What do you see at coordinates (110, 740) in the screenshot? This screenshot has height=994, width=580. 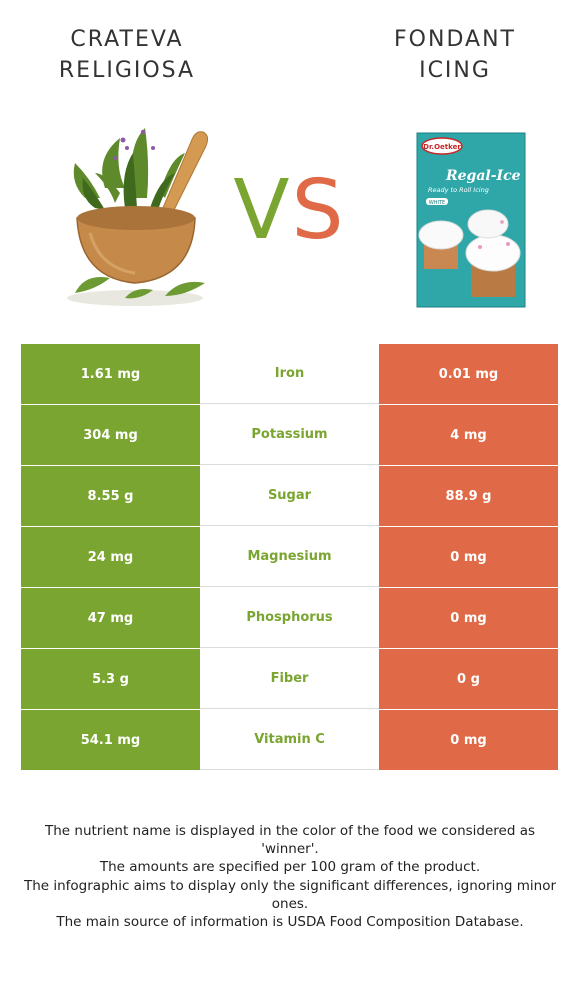 I see `left-value-cell: 54.1 mg` at bounding box center [110, 740].